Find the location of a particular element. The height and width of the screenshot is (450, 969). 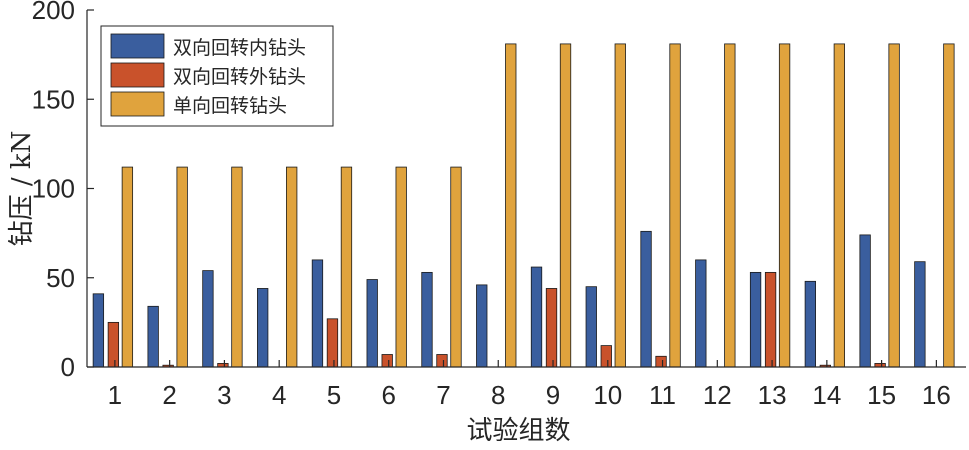

y-tick-label: 200 is located at coordinates (53, 12).